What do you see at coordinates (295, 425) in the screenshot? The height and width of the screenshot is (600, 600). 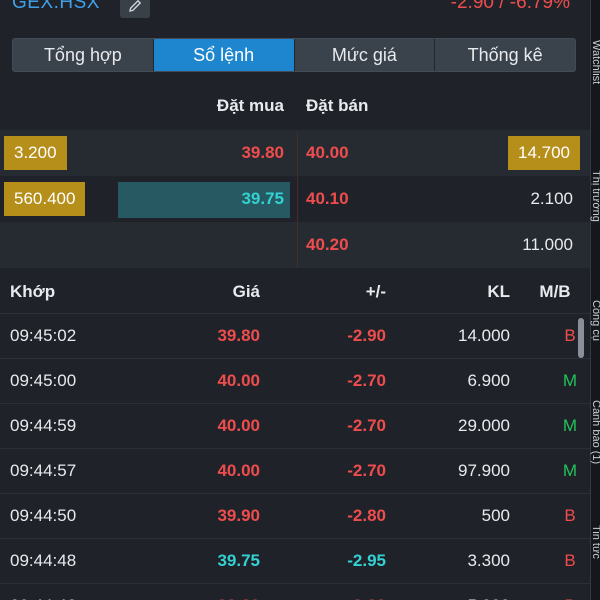 I see `match-row: 09:44:59 40.00 -2.70 29.000 M` at bounding box center [295, 425].